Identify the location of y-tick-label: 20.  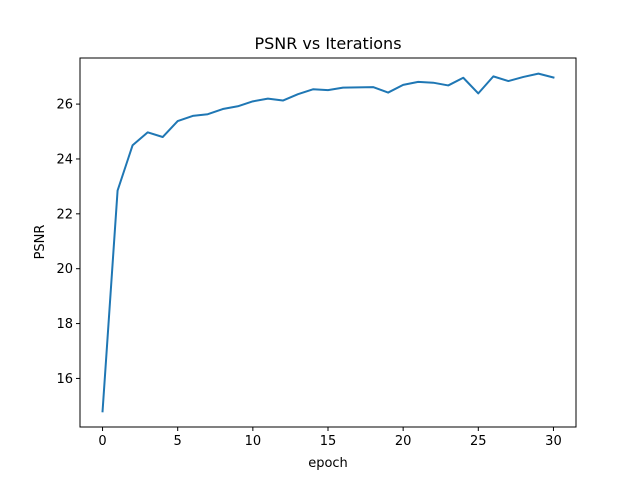
(64, 269).